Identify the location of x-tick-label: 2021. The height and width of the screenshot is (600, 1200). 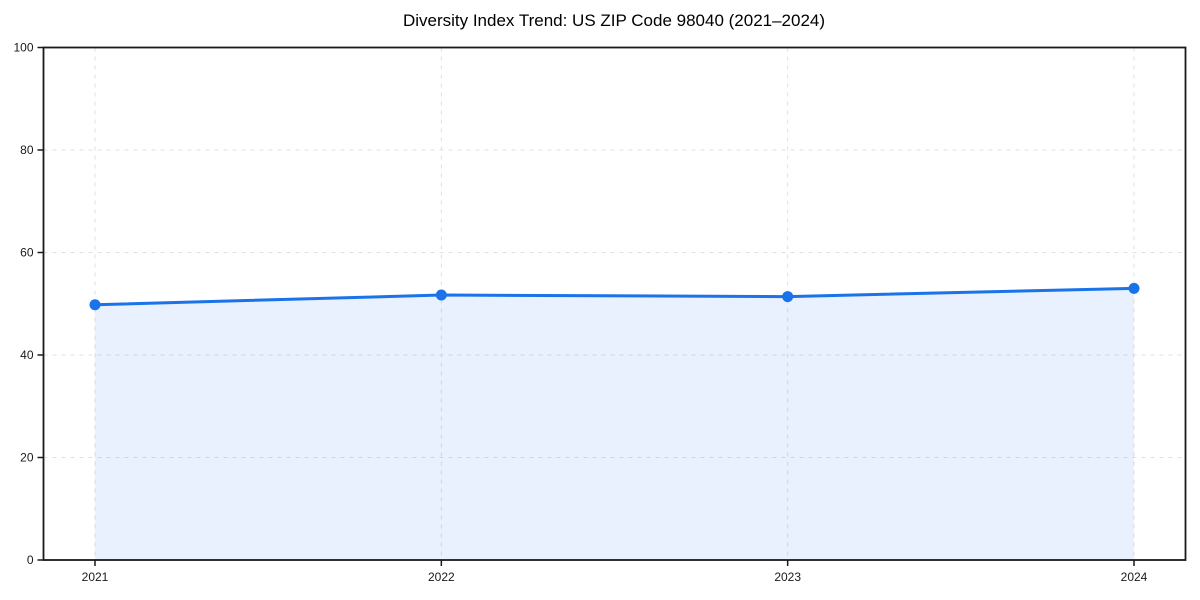
(95, 577).